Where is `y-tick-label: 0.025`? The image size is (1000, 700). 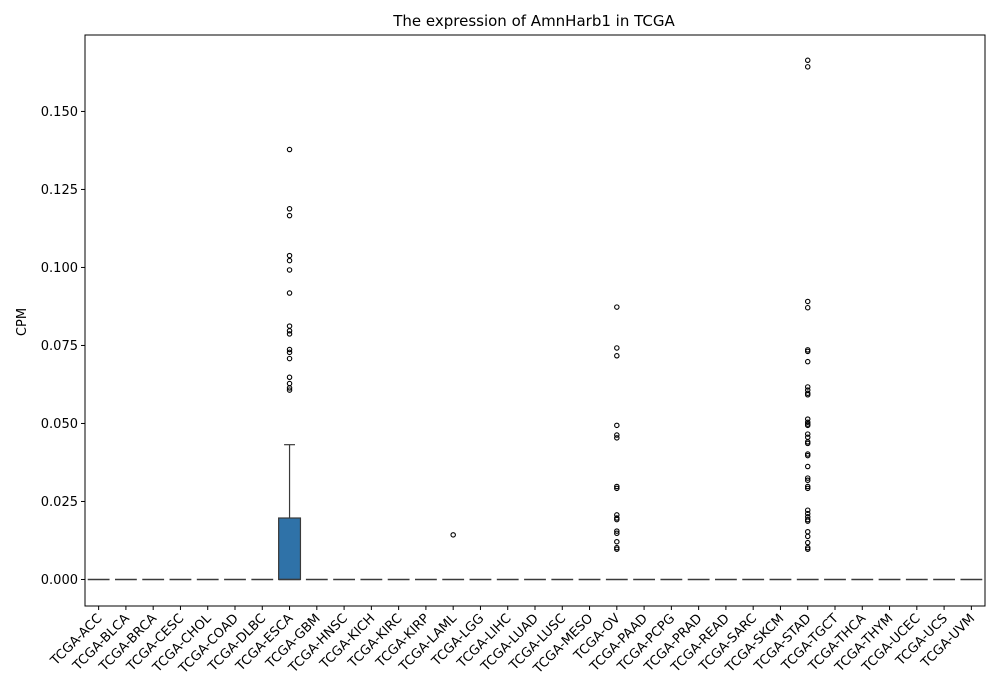 y-tick-label: 0.025 is located at coordinates (59, 502).